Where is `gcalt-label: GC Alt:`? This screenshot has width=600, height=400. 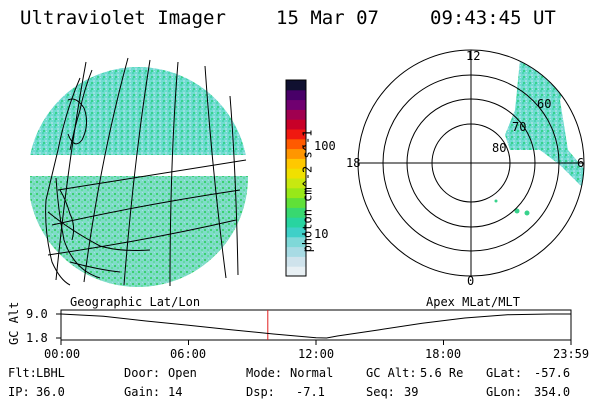 gcalt-label: GC Alt: is located at coordinates (391, 373).